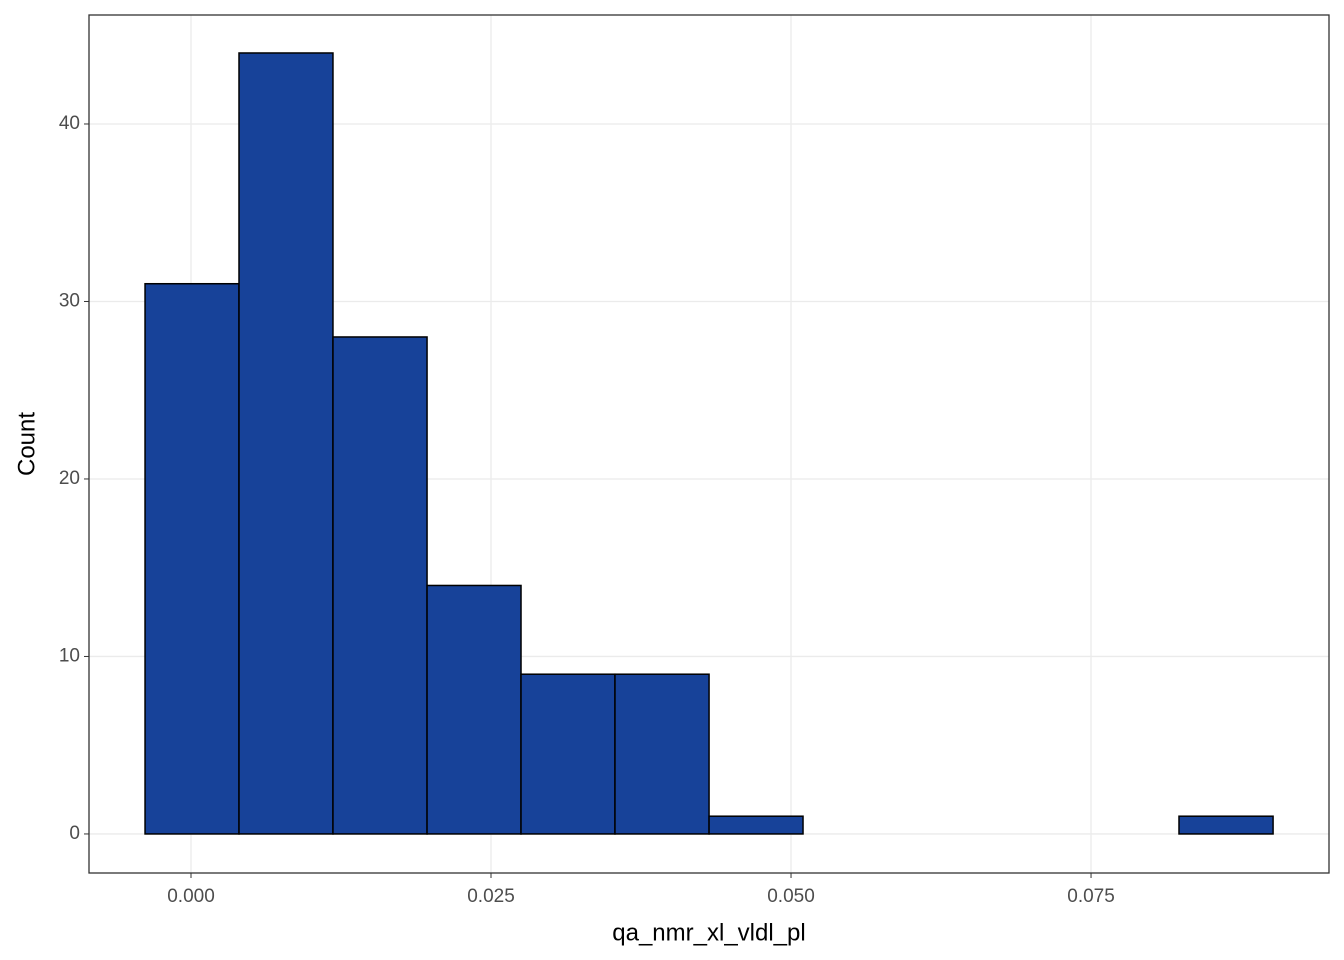 This screenshot has width=1344, height=960. Describe the element at coordinates (69, 478) in the screenshot. I see `y-tick-label: 20` at that location.